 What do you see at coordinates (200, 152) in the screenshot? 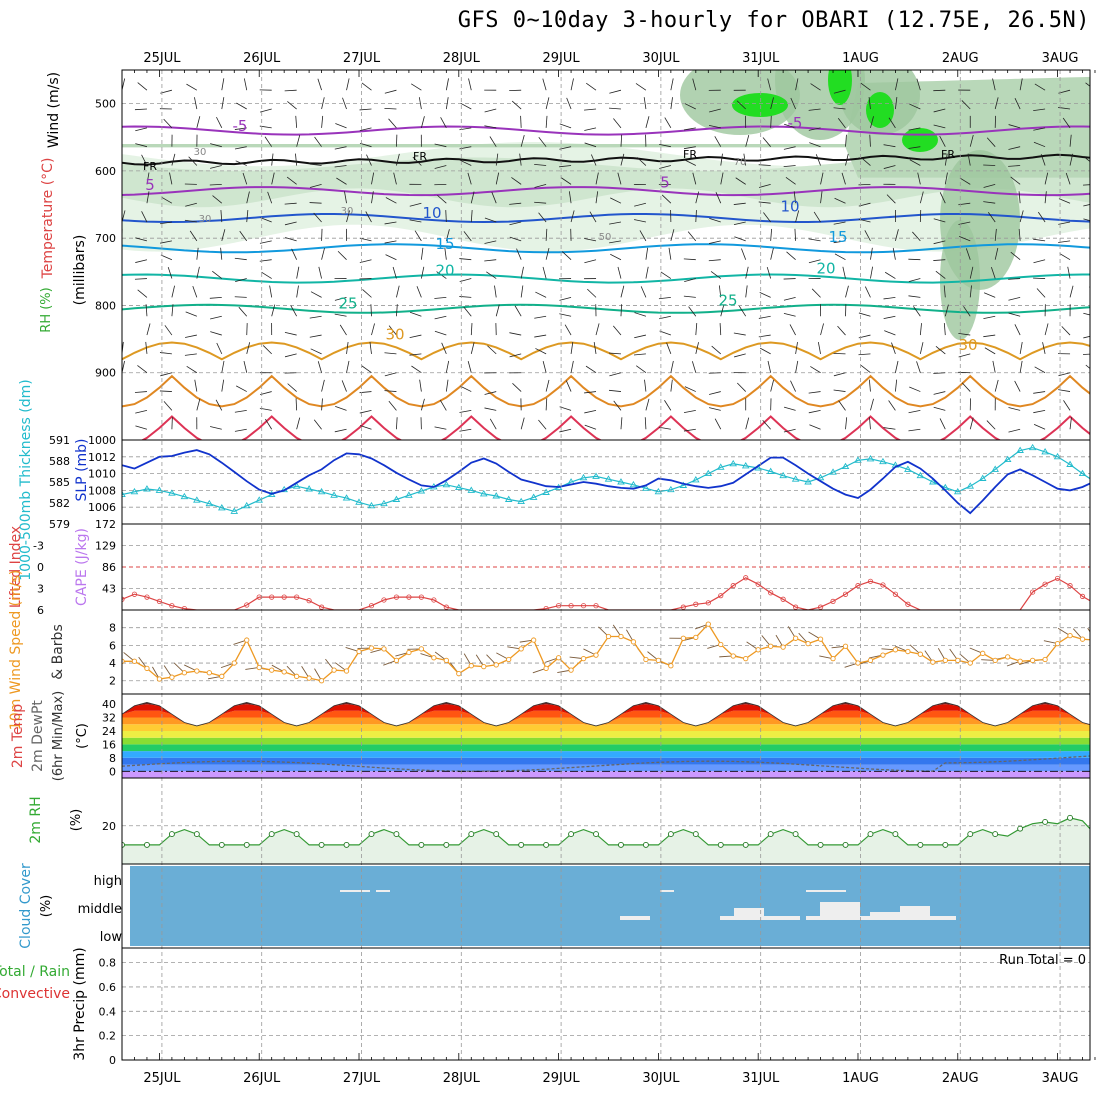
I see `rh-contour-label: 30` at bounding box center [200, 152].